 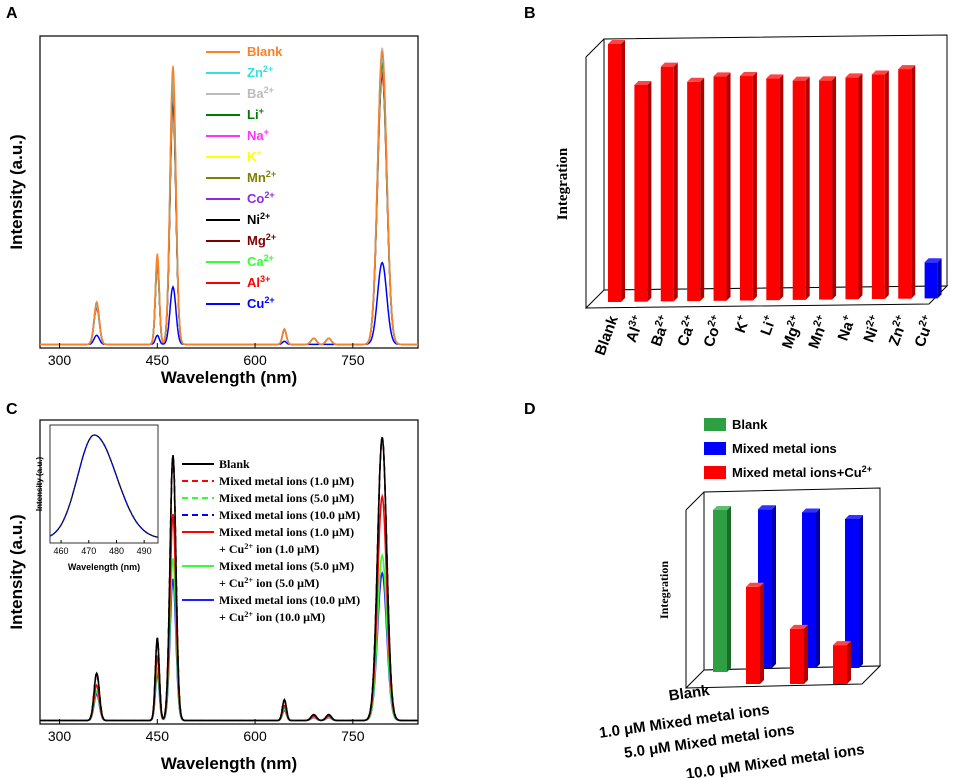 I want to click on category-label: Li+, so click(x=768, y=325).